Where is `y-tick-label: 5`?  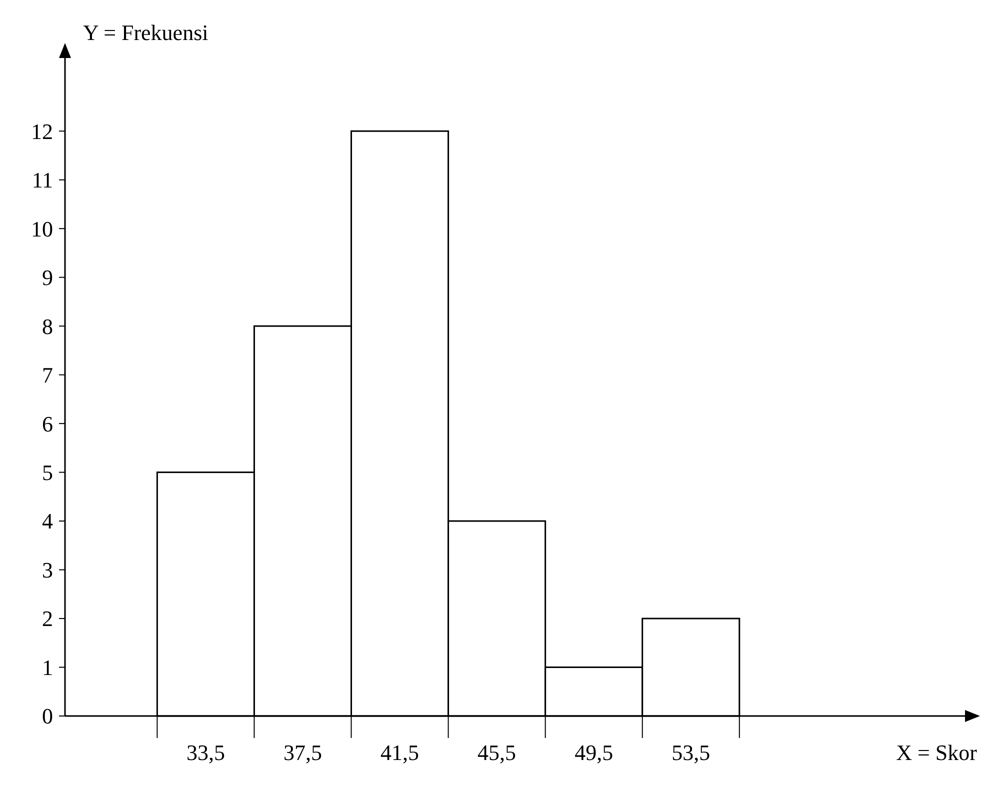 y-tick-label: 5 is located at coordinates (47, 472).